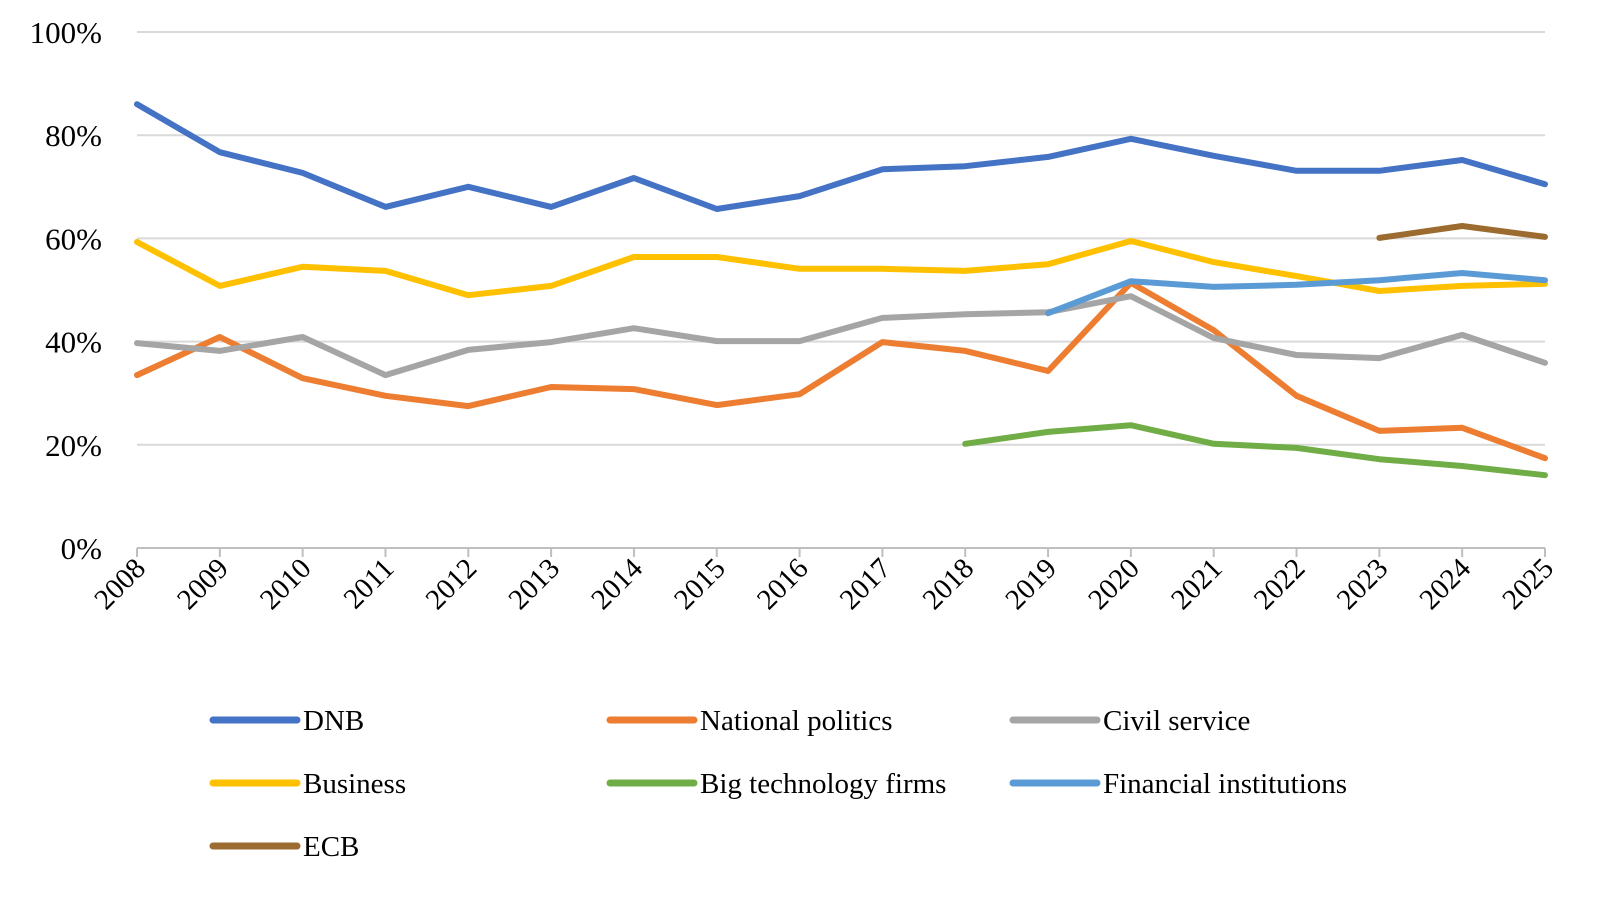 Image resolution: width=1600 pixels, height=900 pixels. What do you see at coordinates (369, 583) in the screenshot?
I see `x-tick-label: 2011` at bounding box center [369, 583].